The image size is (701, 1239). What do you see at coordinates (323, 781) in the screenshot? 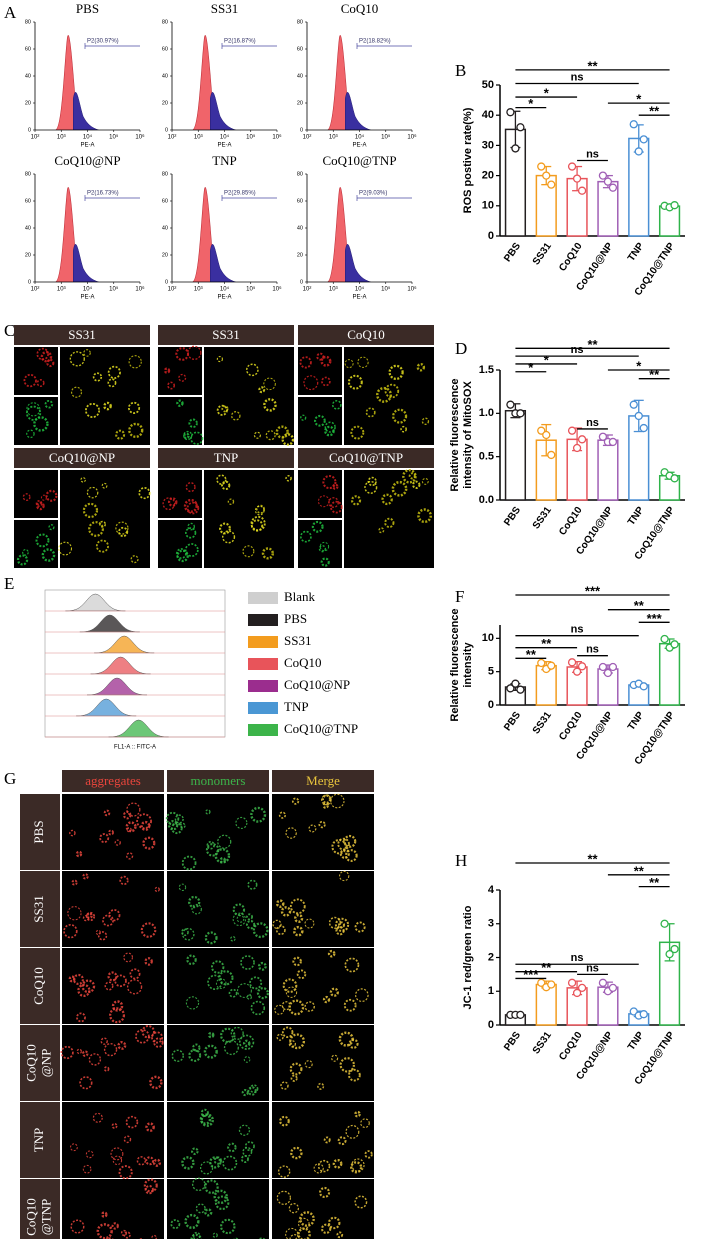
I see `header-bar` at bounding box center [323, 781].